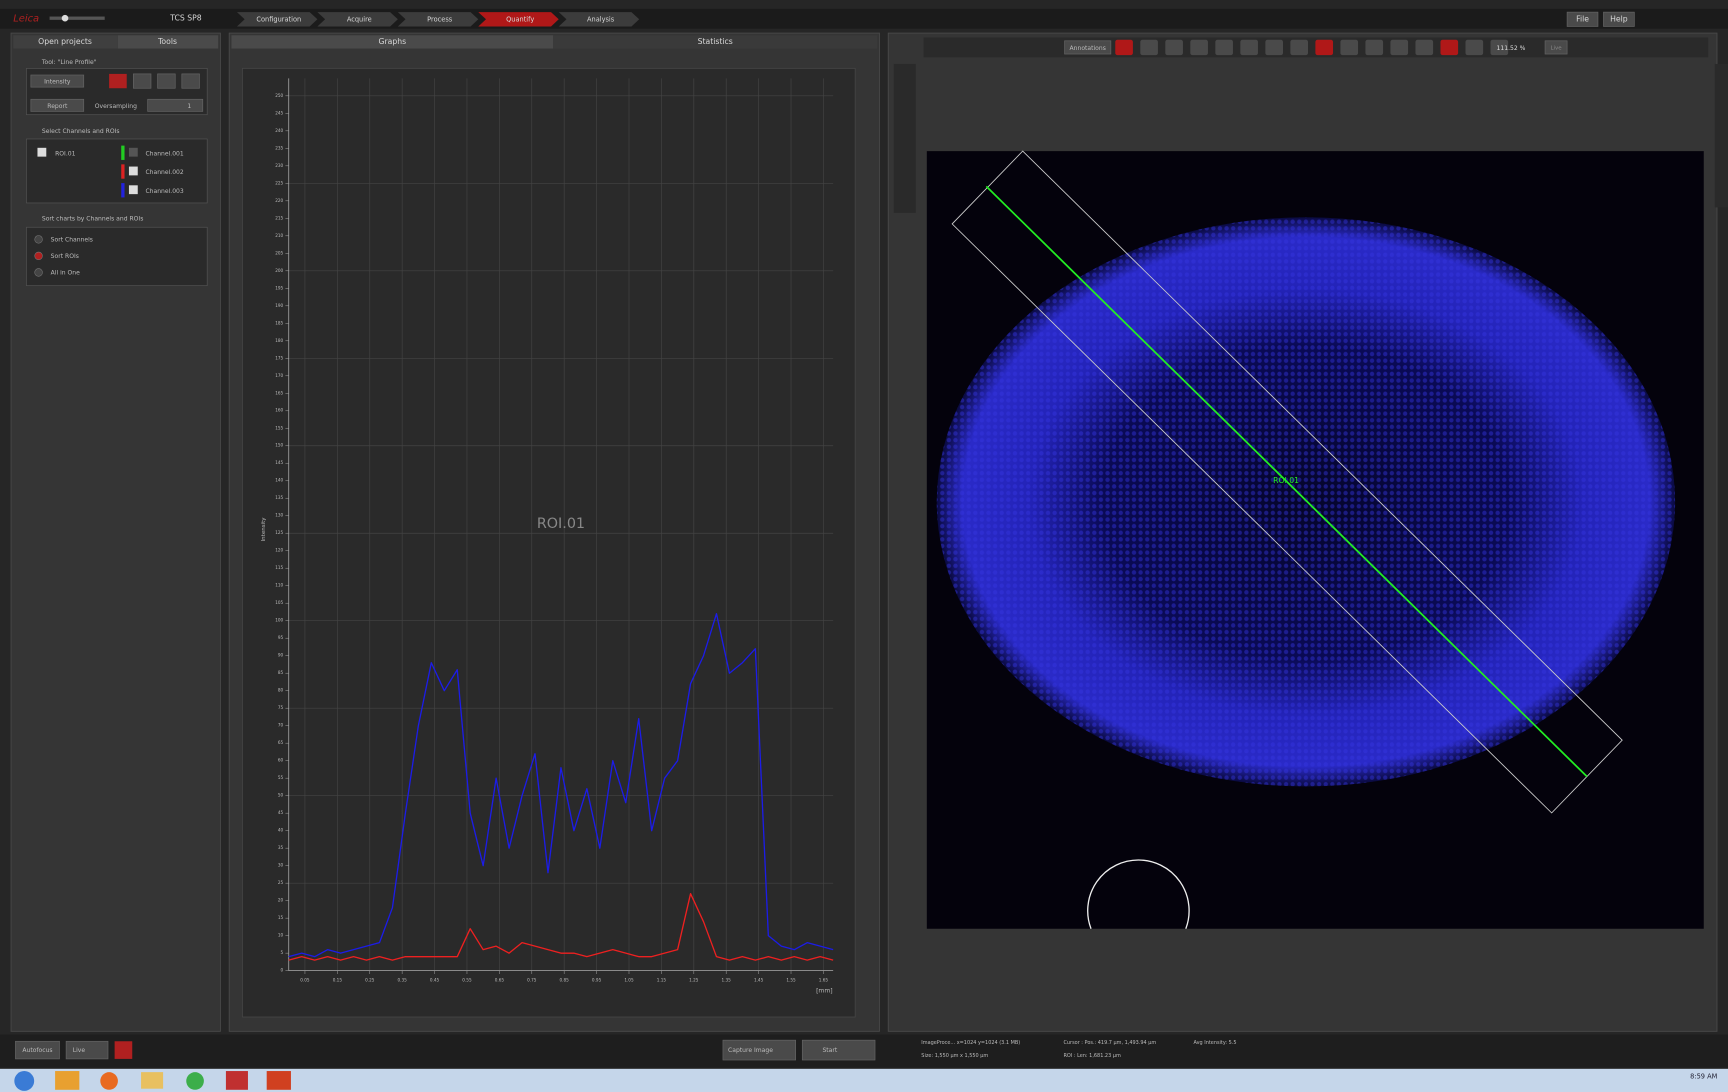 The image size is (1728, 1092). What do you see at coordinates (164, 153) in the screenshot?
I see `channel-item: Channel.001` at bounding box center [164, 153].